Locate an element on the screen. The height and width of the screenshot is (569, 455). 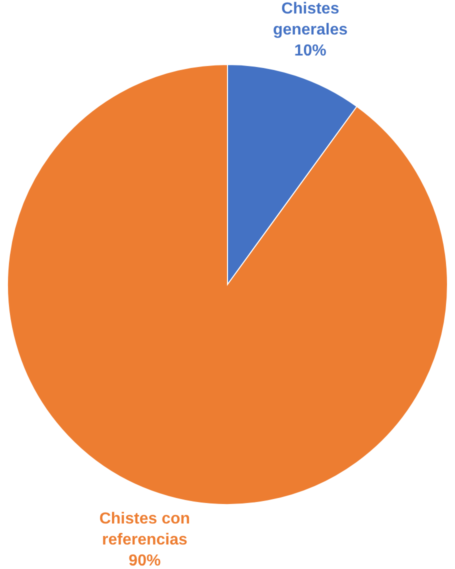
data-label: 10% is located at coordinates (310, 51).